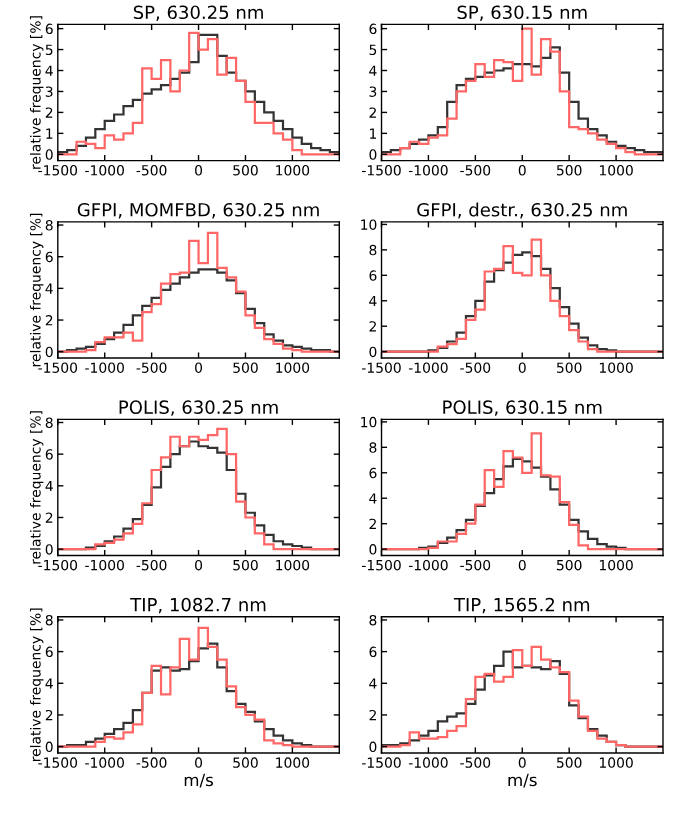 Image resolution: width=680 pixels, height=814 pixels. Describe the element at coordinates (522, 13) in the screenshot. I see `chart-title: SP, 630.15 nm` at that location.